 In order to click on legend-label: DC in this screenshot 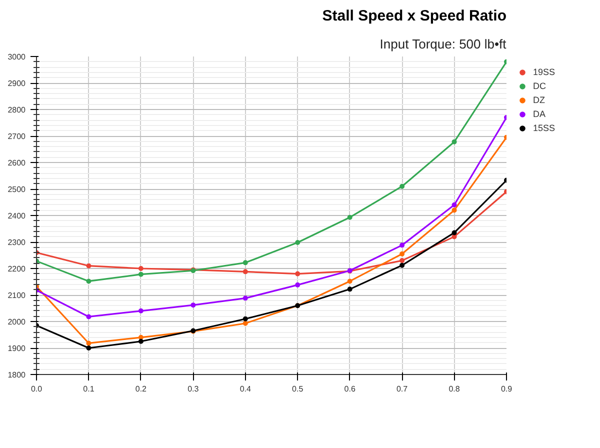, I will do `click(540, 86)`.